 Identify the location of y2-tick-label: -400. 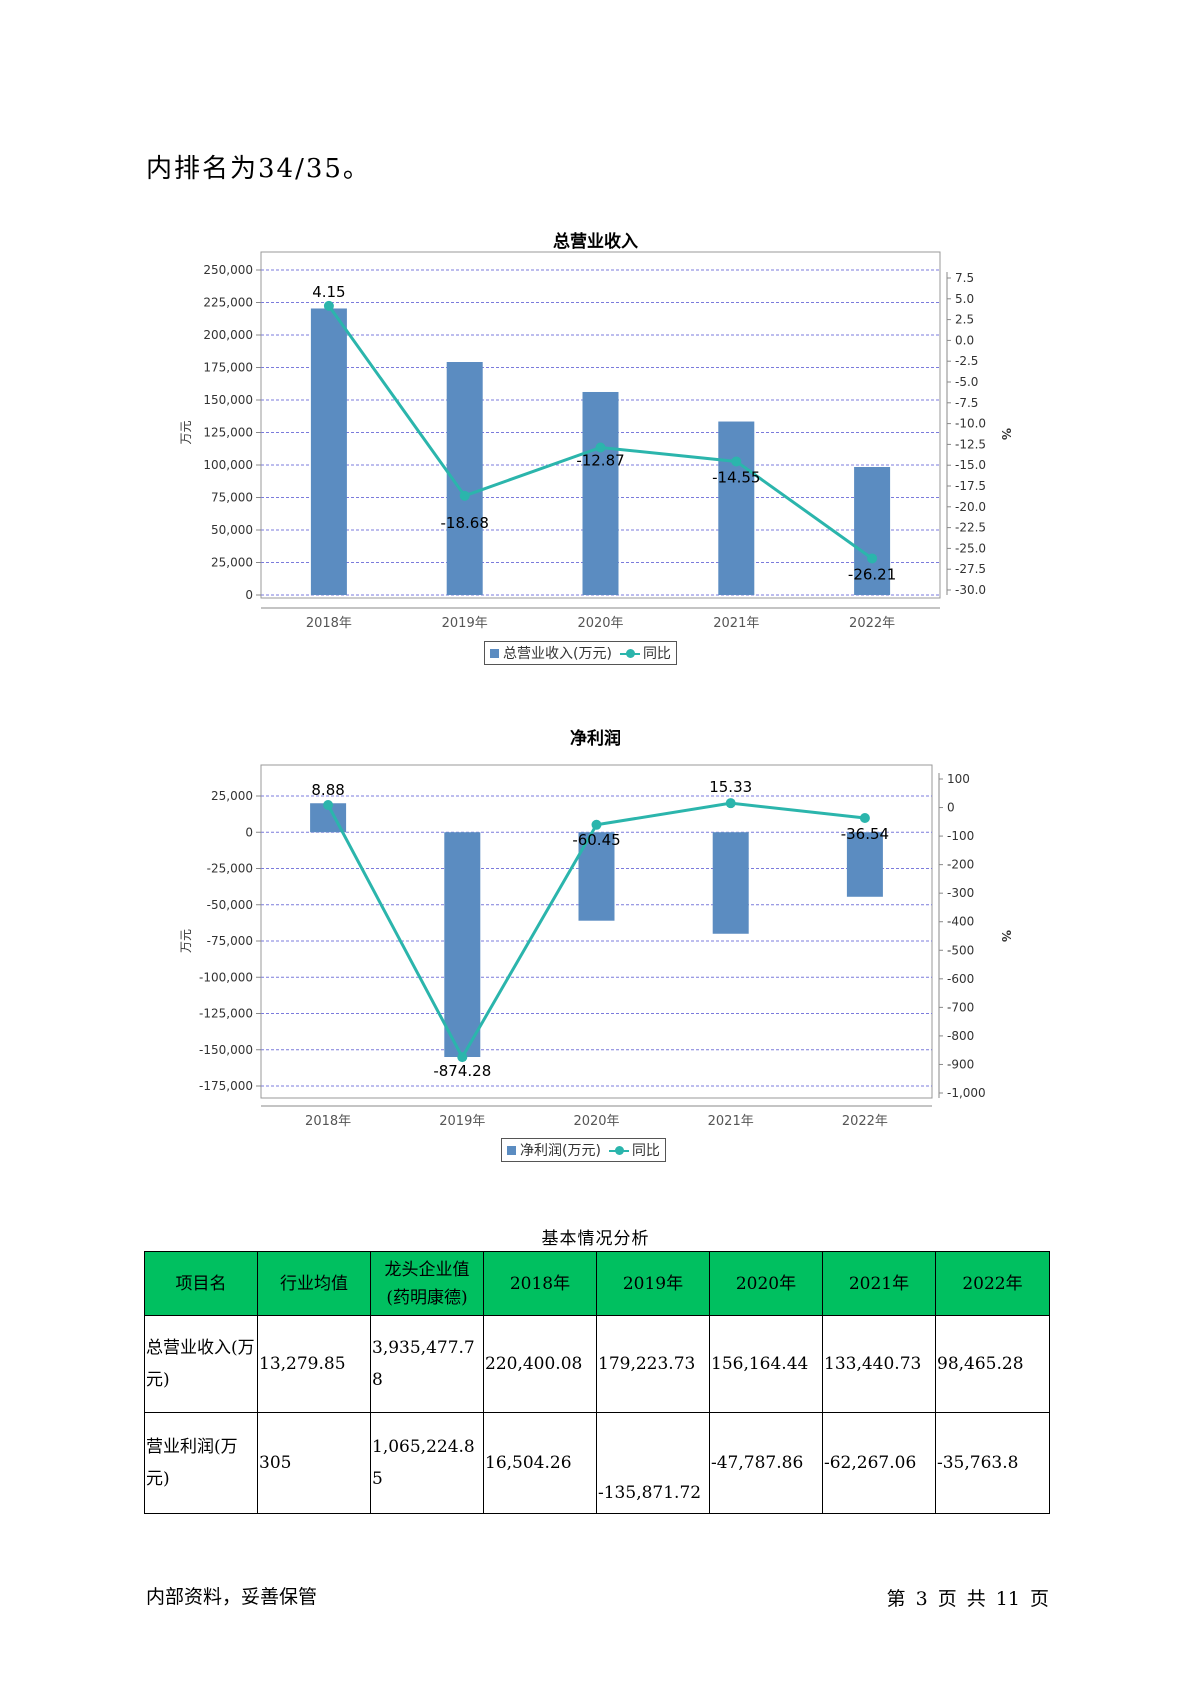
(960, 922).